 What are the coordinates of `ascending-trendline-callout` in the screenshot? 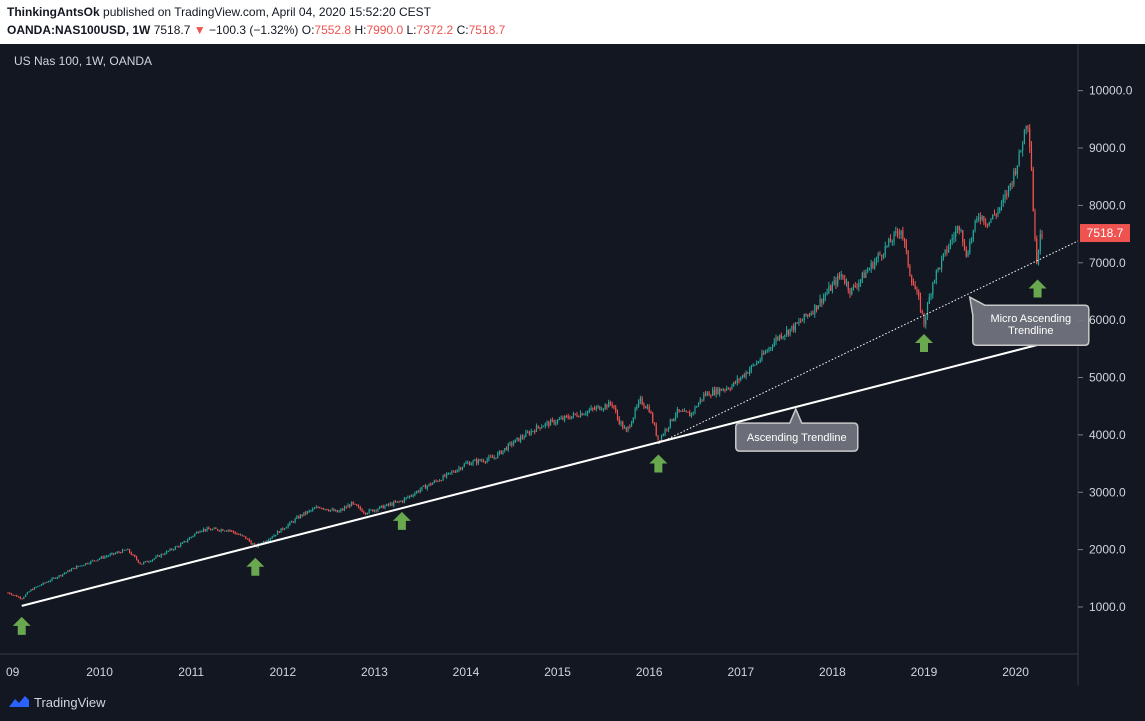 It's located at (797, 429).